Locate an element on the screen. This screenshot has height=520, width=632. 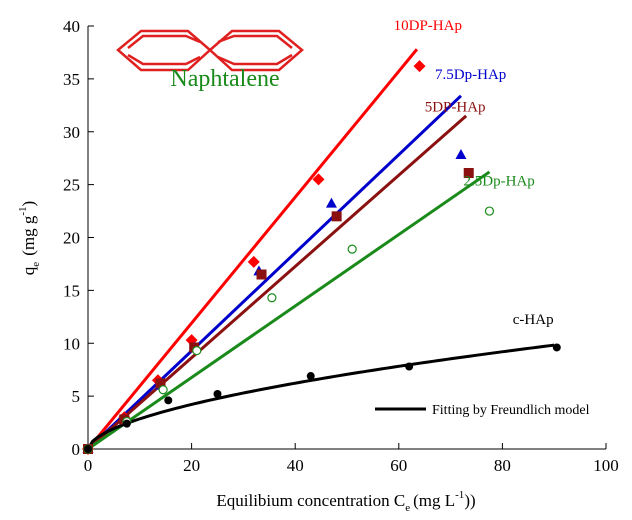
x-axis-title: Equilibium concentration Ce (mg L-1)) is located at coordinates (345, 501).